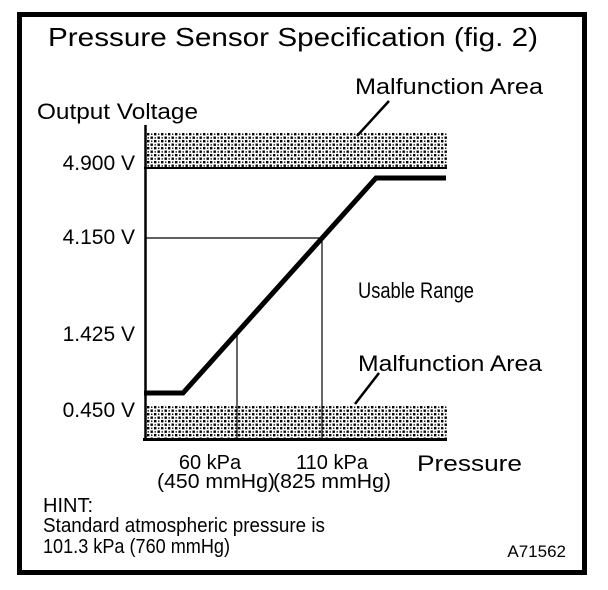 The width and height of the screenshot is (608, 590). Describe the element at coordinates (297, 422) in the screenshot. I see `malfunction-band-bottom` at that location.